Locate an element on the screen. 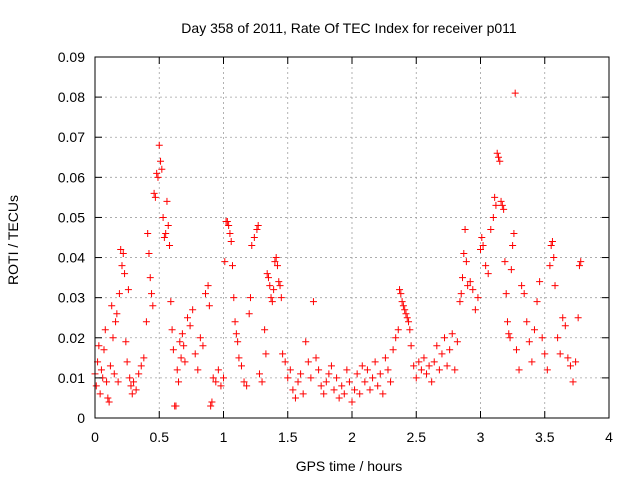 This screenshot has height=480, width=640. y-tick-label: 0.08 is located at coordinates (71, 97).